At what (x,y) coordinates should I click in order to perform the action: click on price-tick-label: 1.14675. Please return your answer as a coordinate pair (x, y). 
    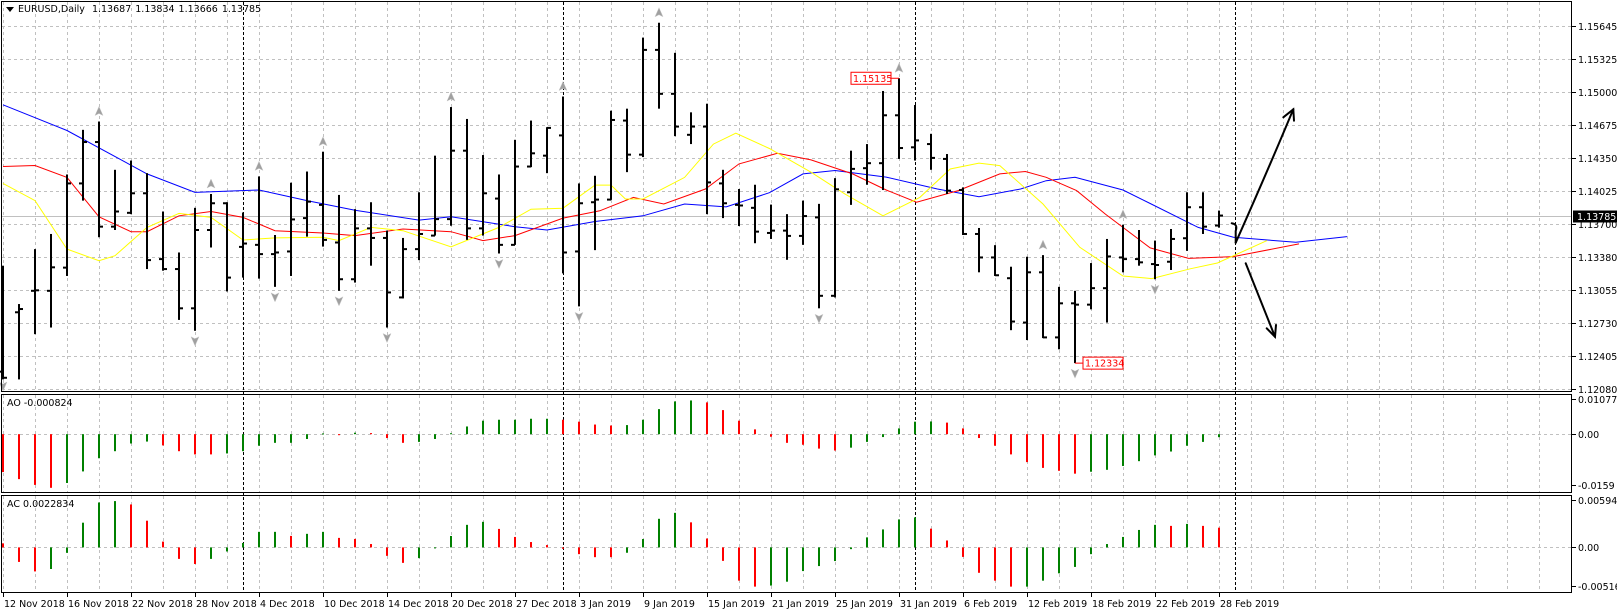
    Looking at the image, I should click on (1597, 126).